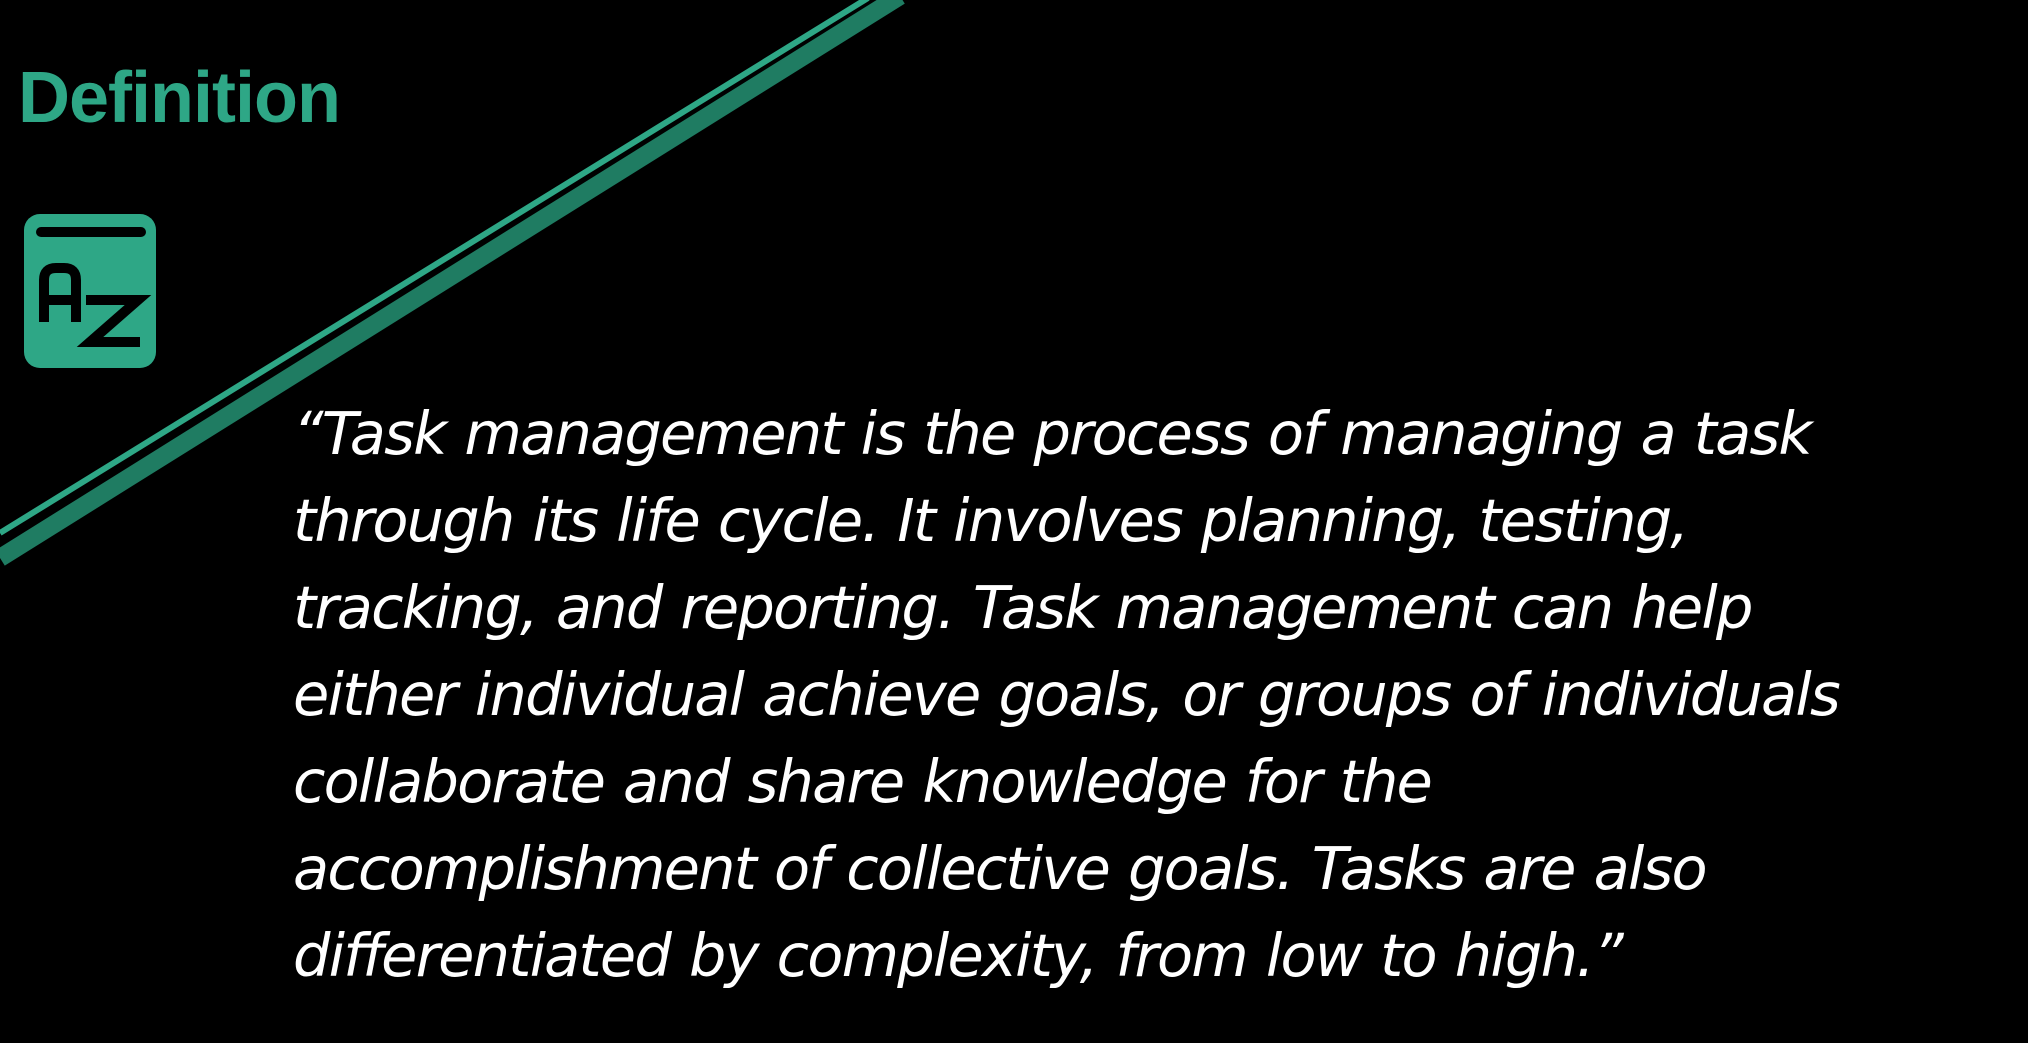 This screenshot has width=2028, height=1043. I want to click on page-title: Definition, so click(179, 98).